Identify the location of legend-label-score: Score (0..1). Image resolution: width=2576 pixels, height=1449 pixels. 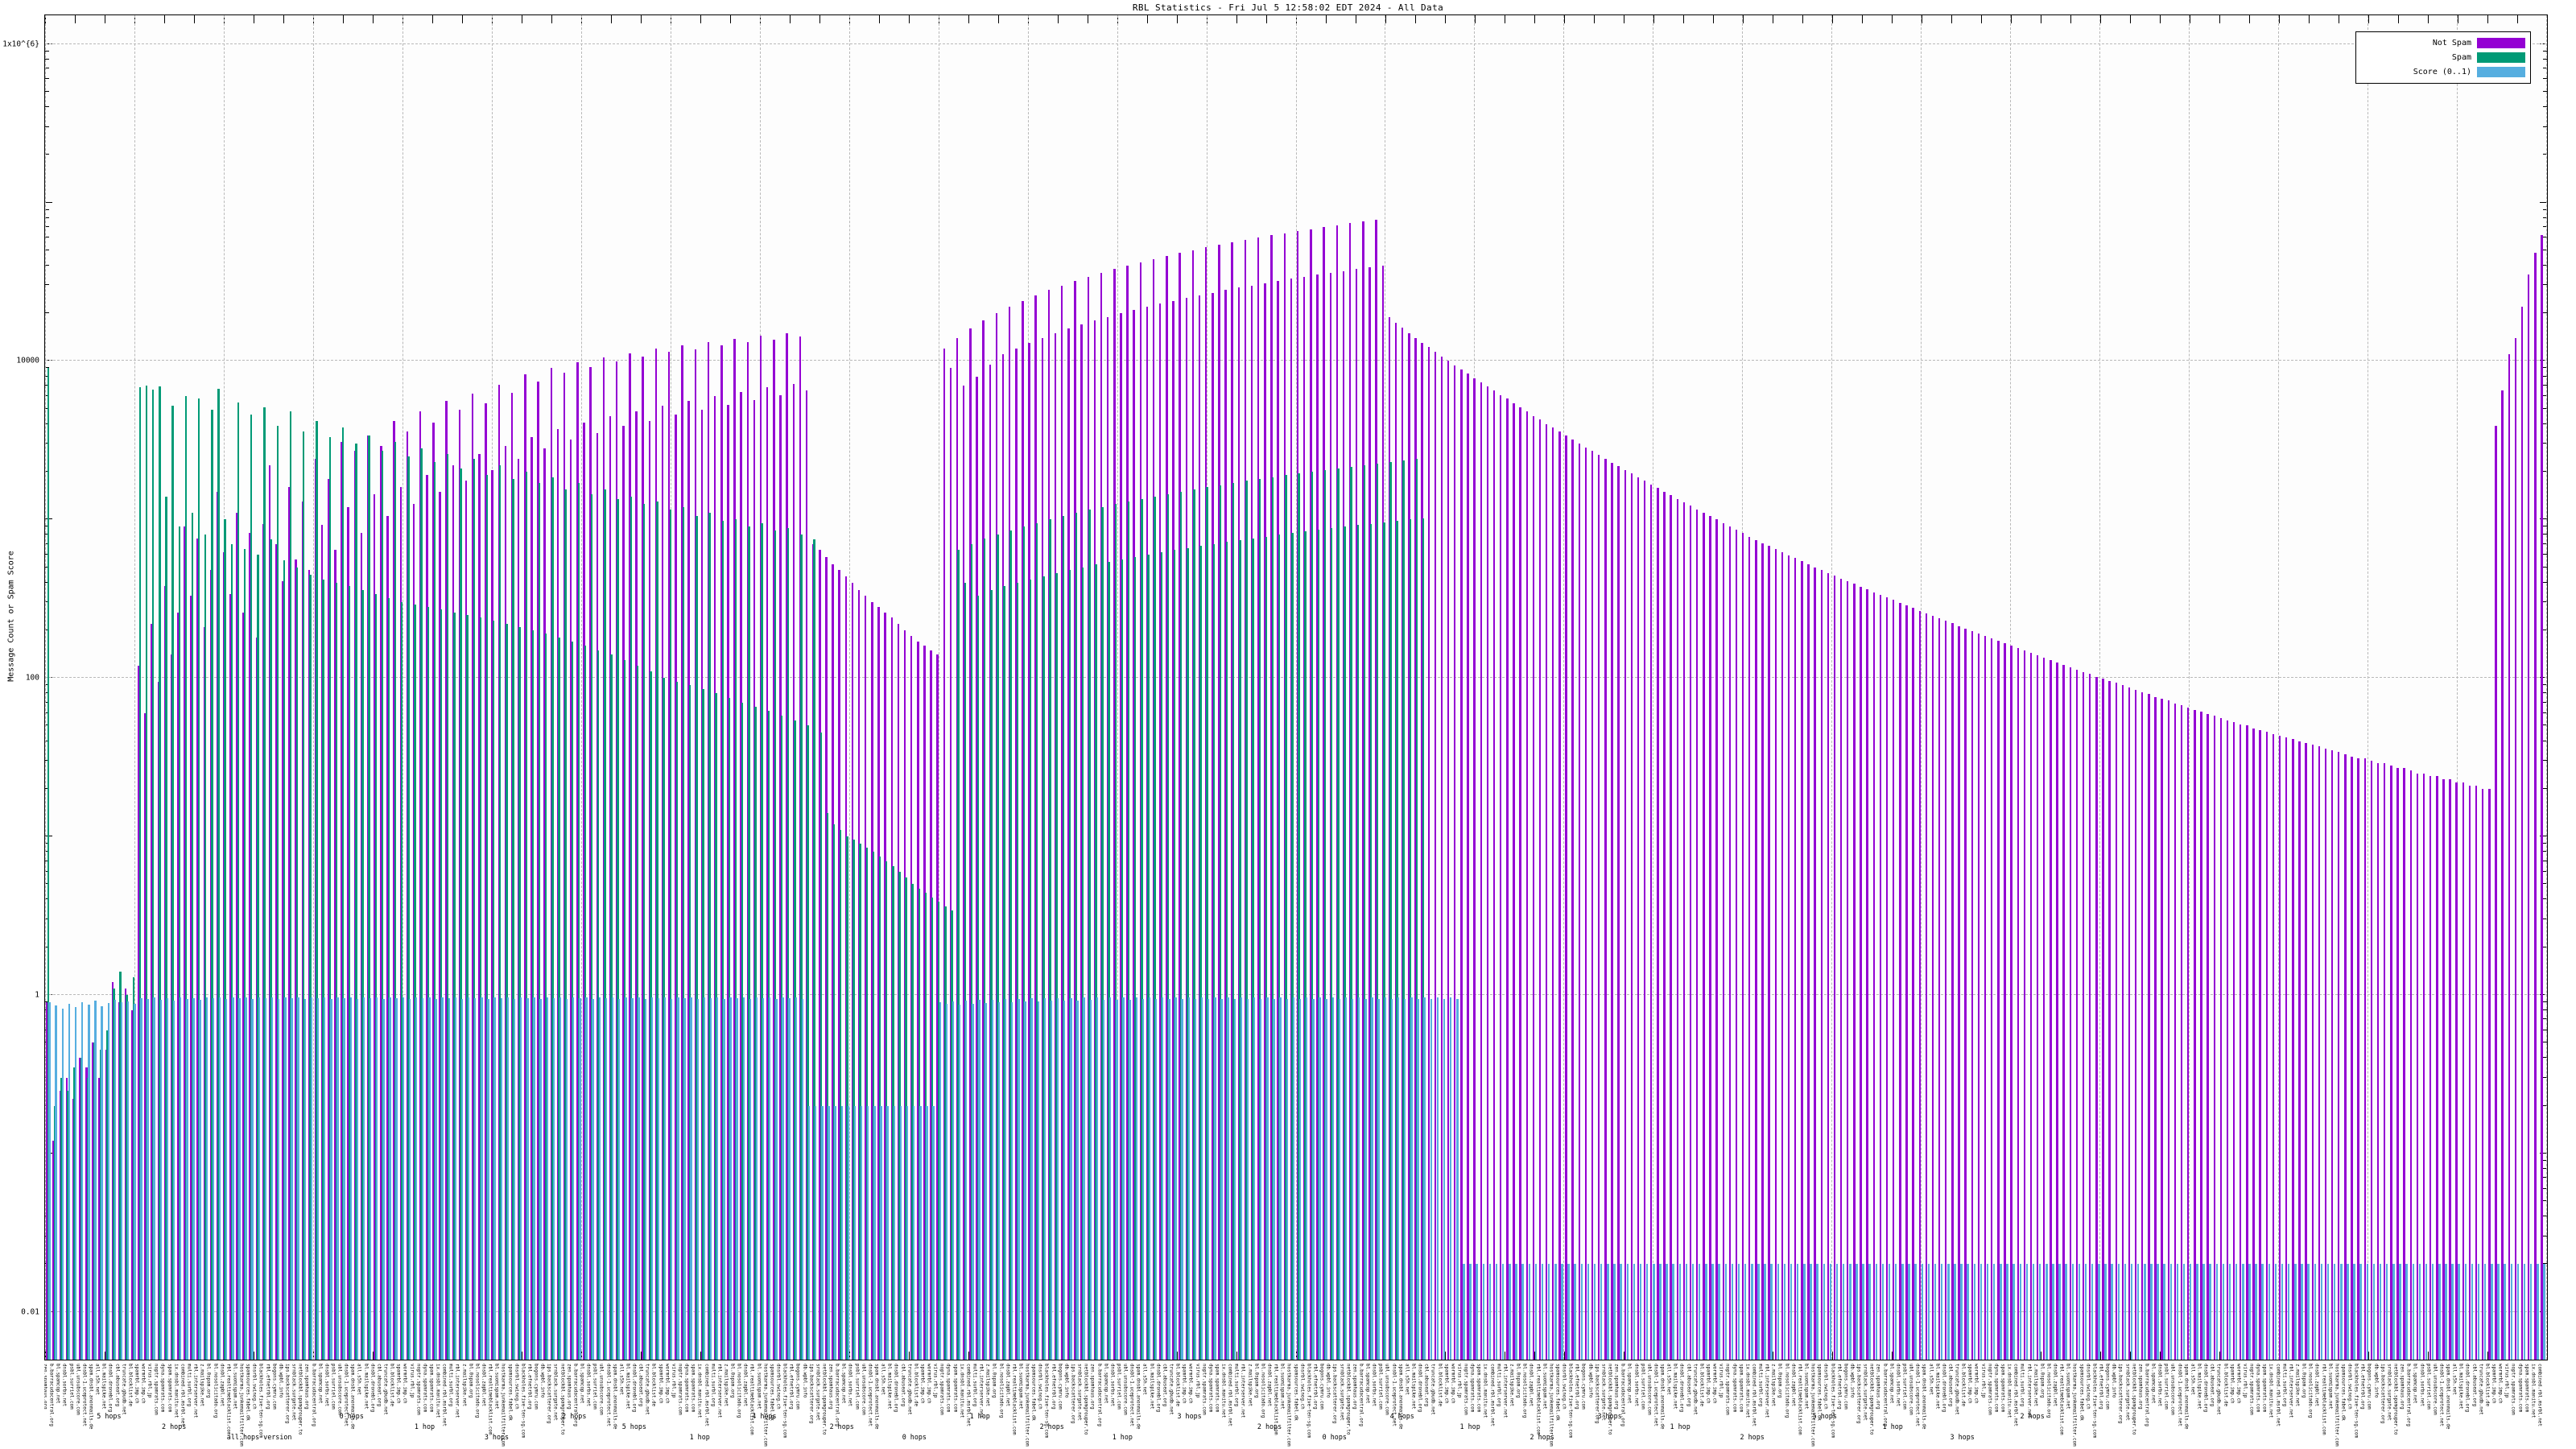
(2442, 72).